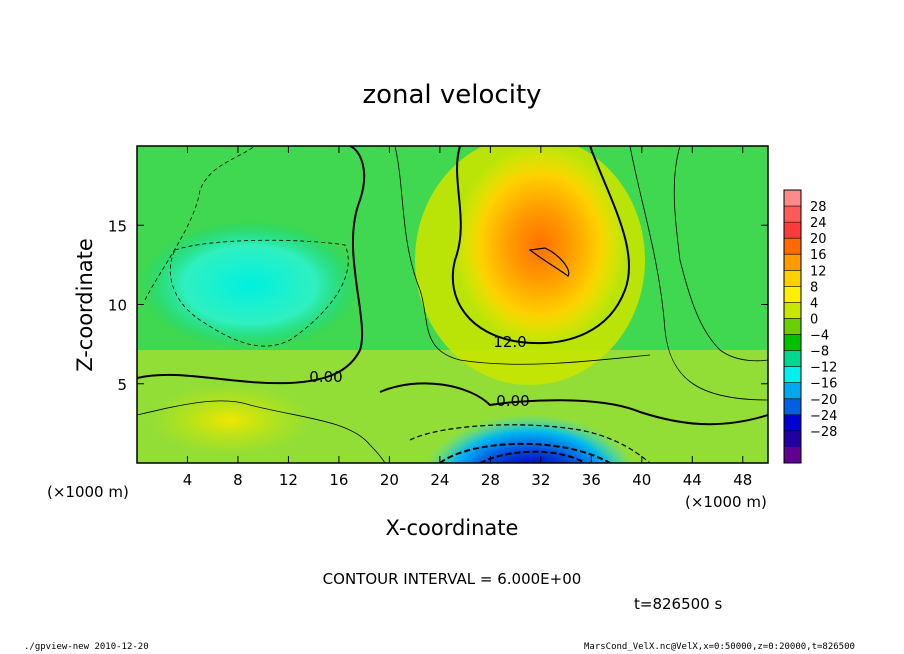 The height and width of the screenshot is (654, 904). I want to click on x-tick-label: 36, so click(591, 480).